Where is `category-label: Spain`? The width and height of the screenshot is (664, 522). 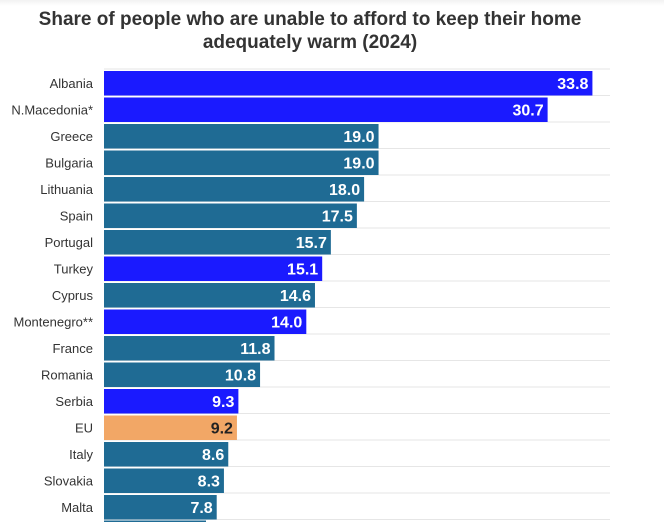
category-label: Spain is located at coordinates (76, 215).